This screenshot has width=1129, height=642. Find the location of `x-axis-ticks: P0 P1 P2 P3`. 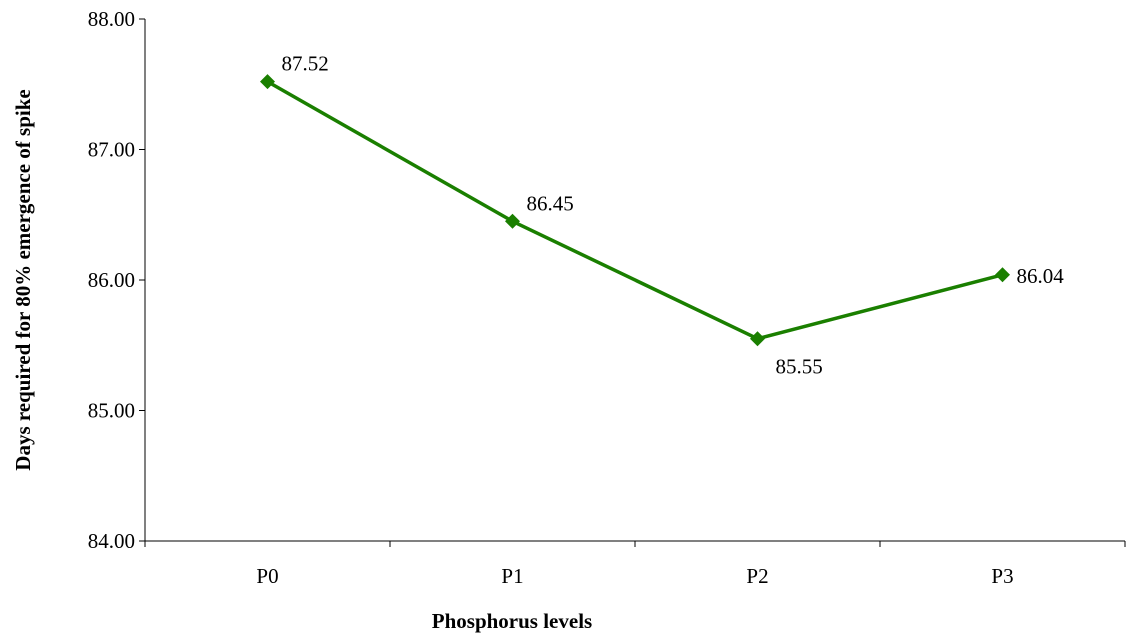

x-axis-ticks: P0 P1 P2 P3 is located at coordinates (635, 564).